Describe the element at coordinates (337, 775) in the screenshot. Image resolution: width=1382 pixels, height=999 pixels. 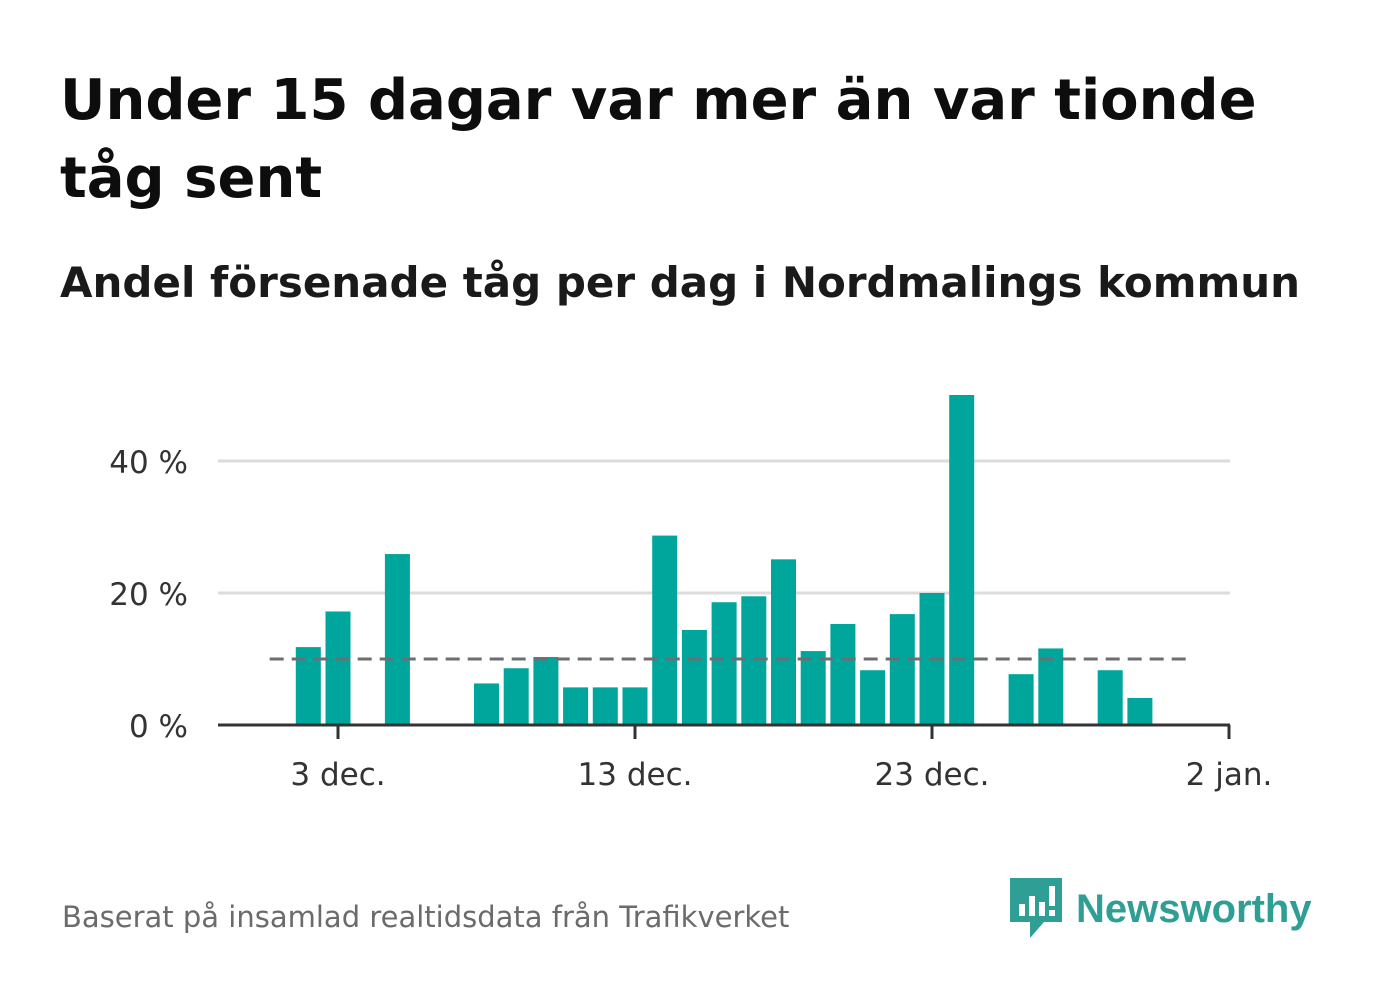
I see `x-tick-label: 3 dec.` at that location.